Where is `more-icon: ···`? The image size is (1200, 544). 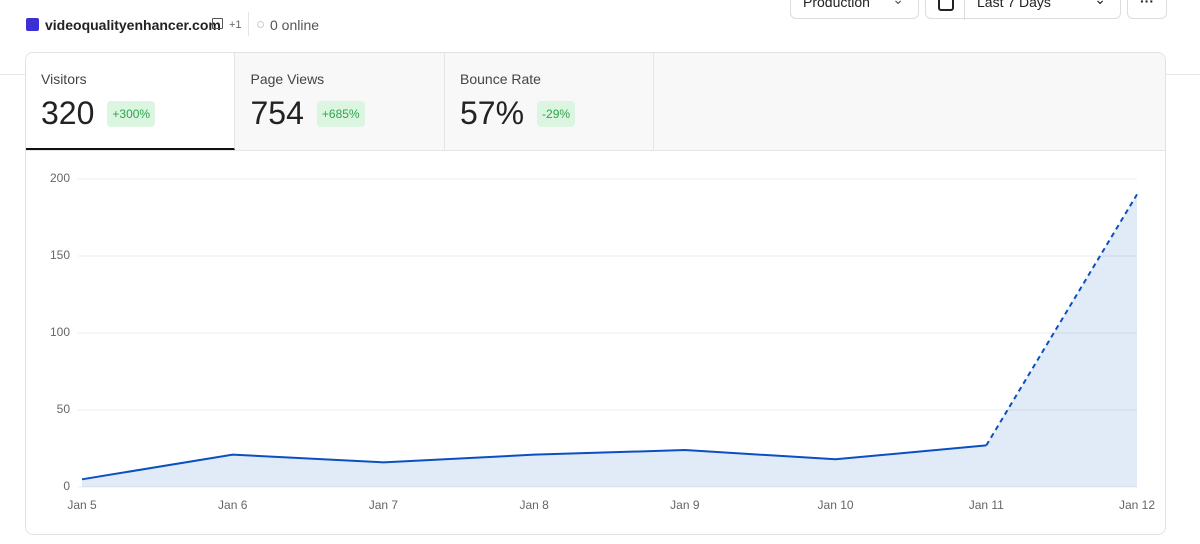
more-icon: ··· is located at coordinates (1147, 4).